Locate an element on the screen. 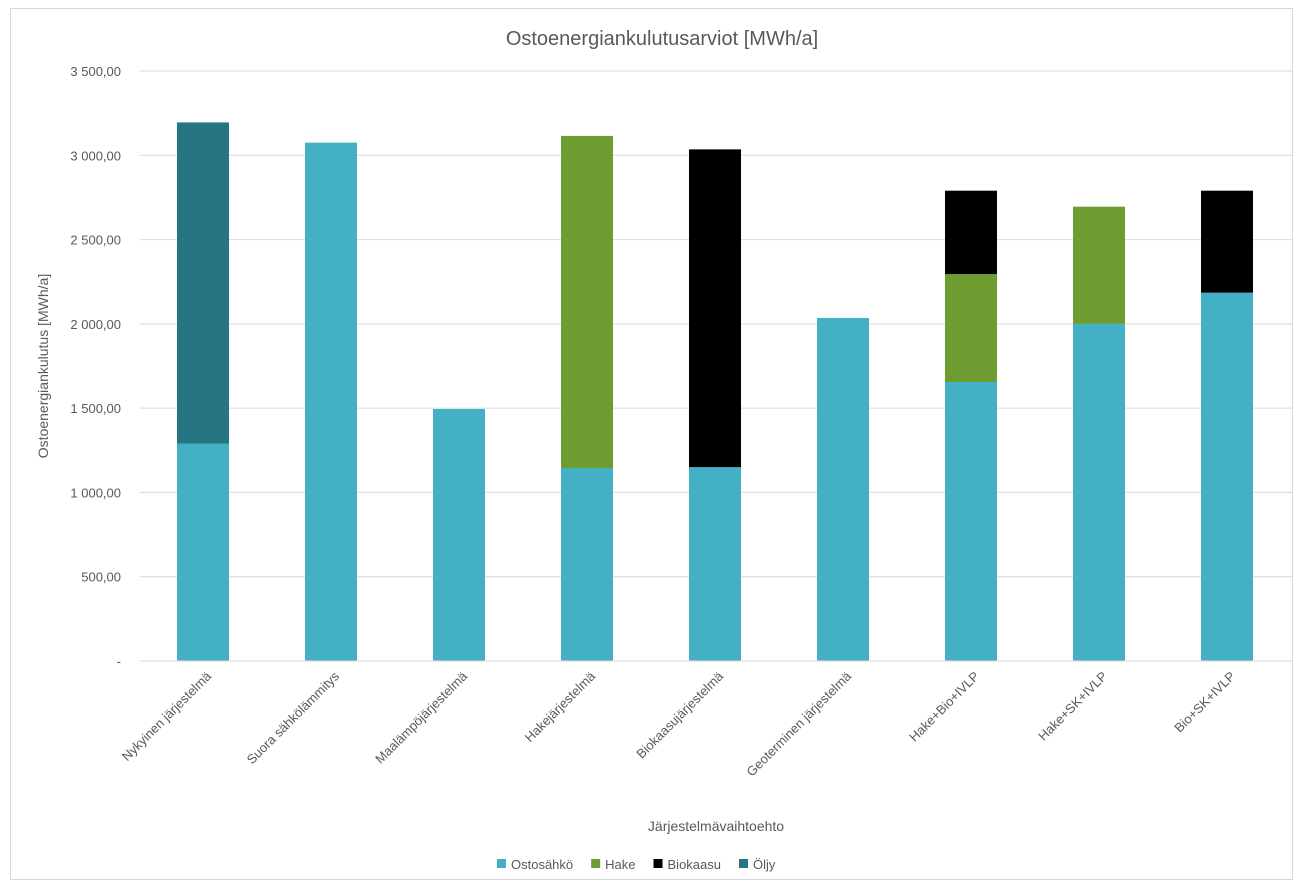 The width and height of the screenshot is (1303, 888). legend: Ostosähkö Hake Biokaasu Öljy is located at coordinates (636, 864).